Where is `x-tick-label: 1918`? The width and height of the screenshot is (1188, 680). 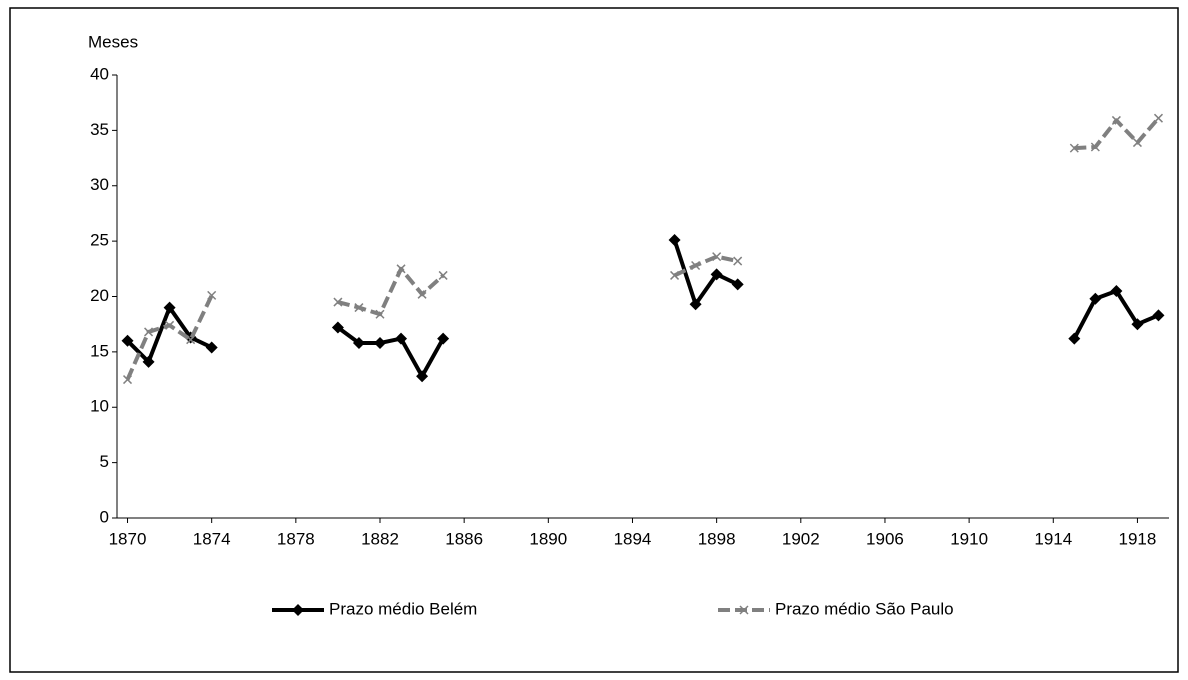 x-tick-label: 1918 is located at coordinates (1138, 538).